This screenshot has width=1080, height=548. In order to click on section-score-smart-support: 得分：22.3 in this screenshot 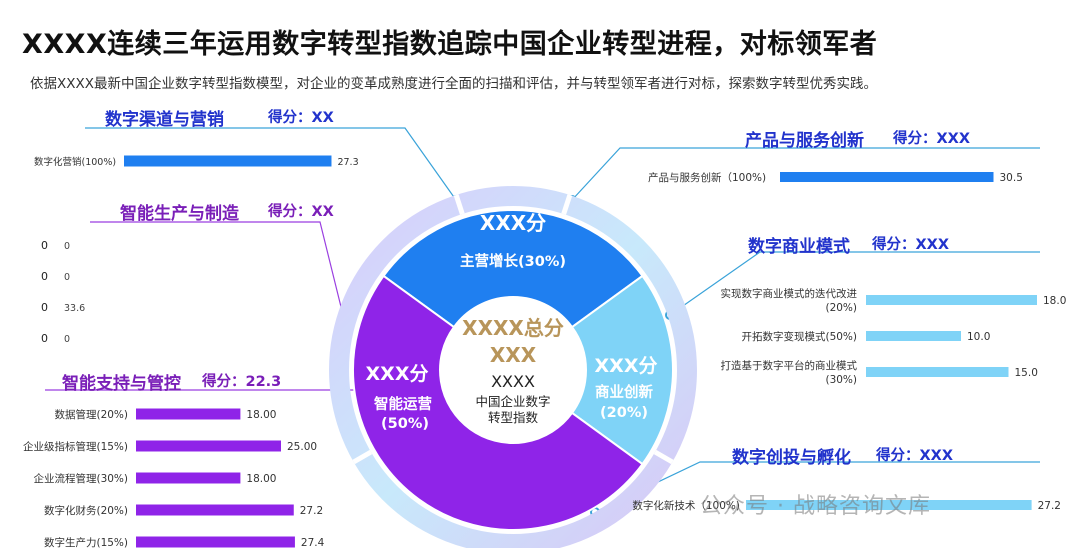, I will do `click(242, 382)`.